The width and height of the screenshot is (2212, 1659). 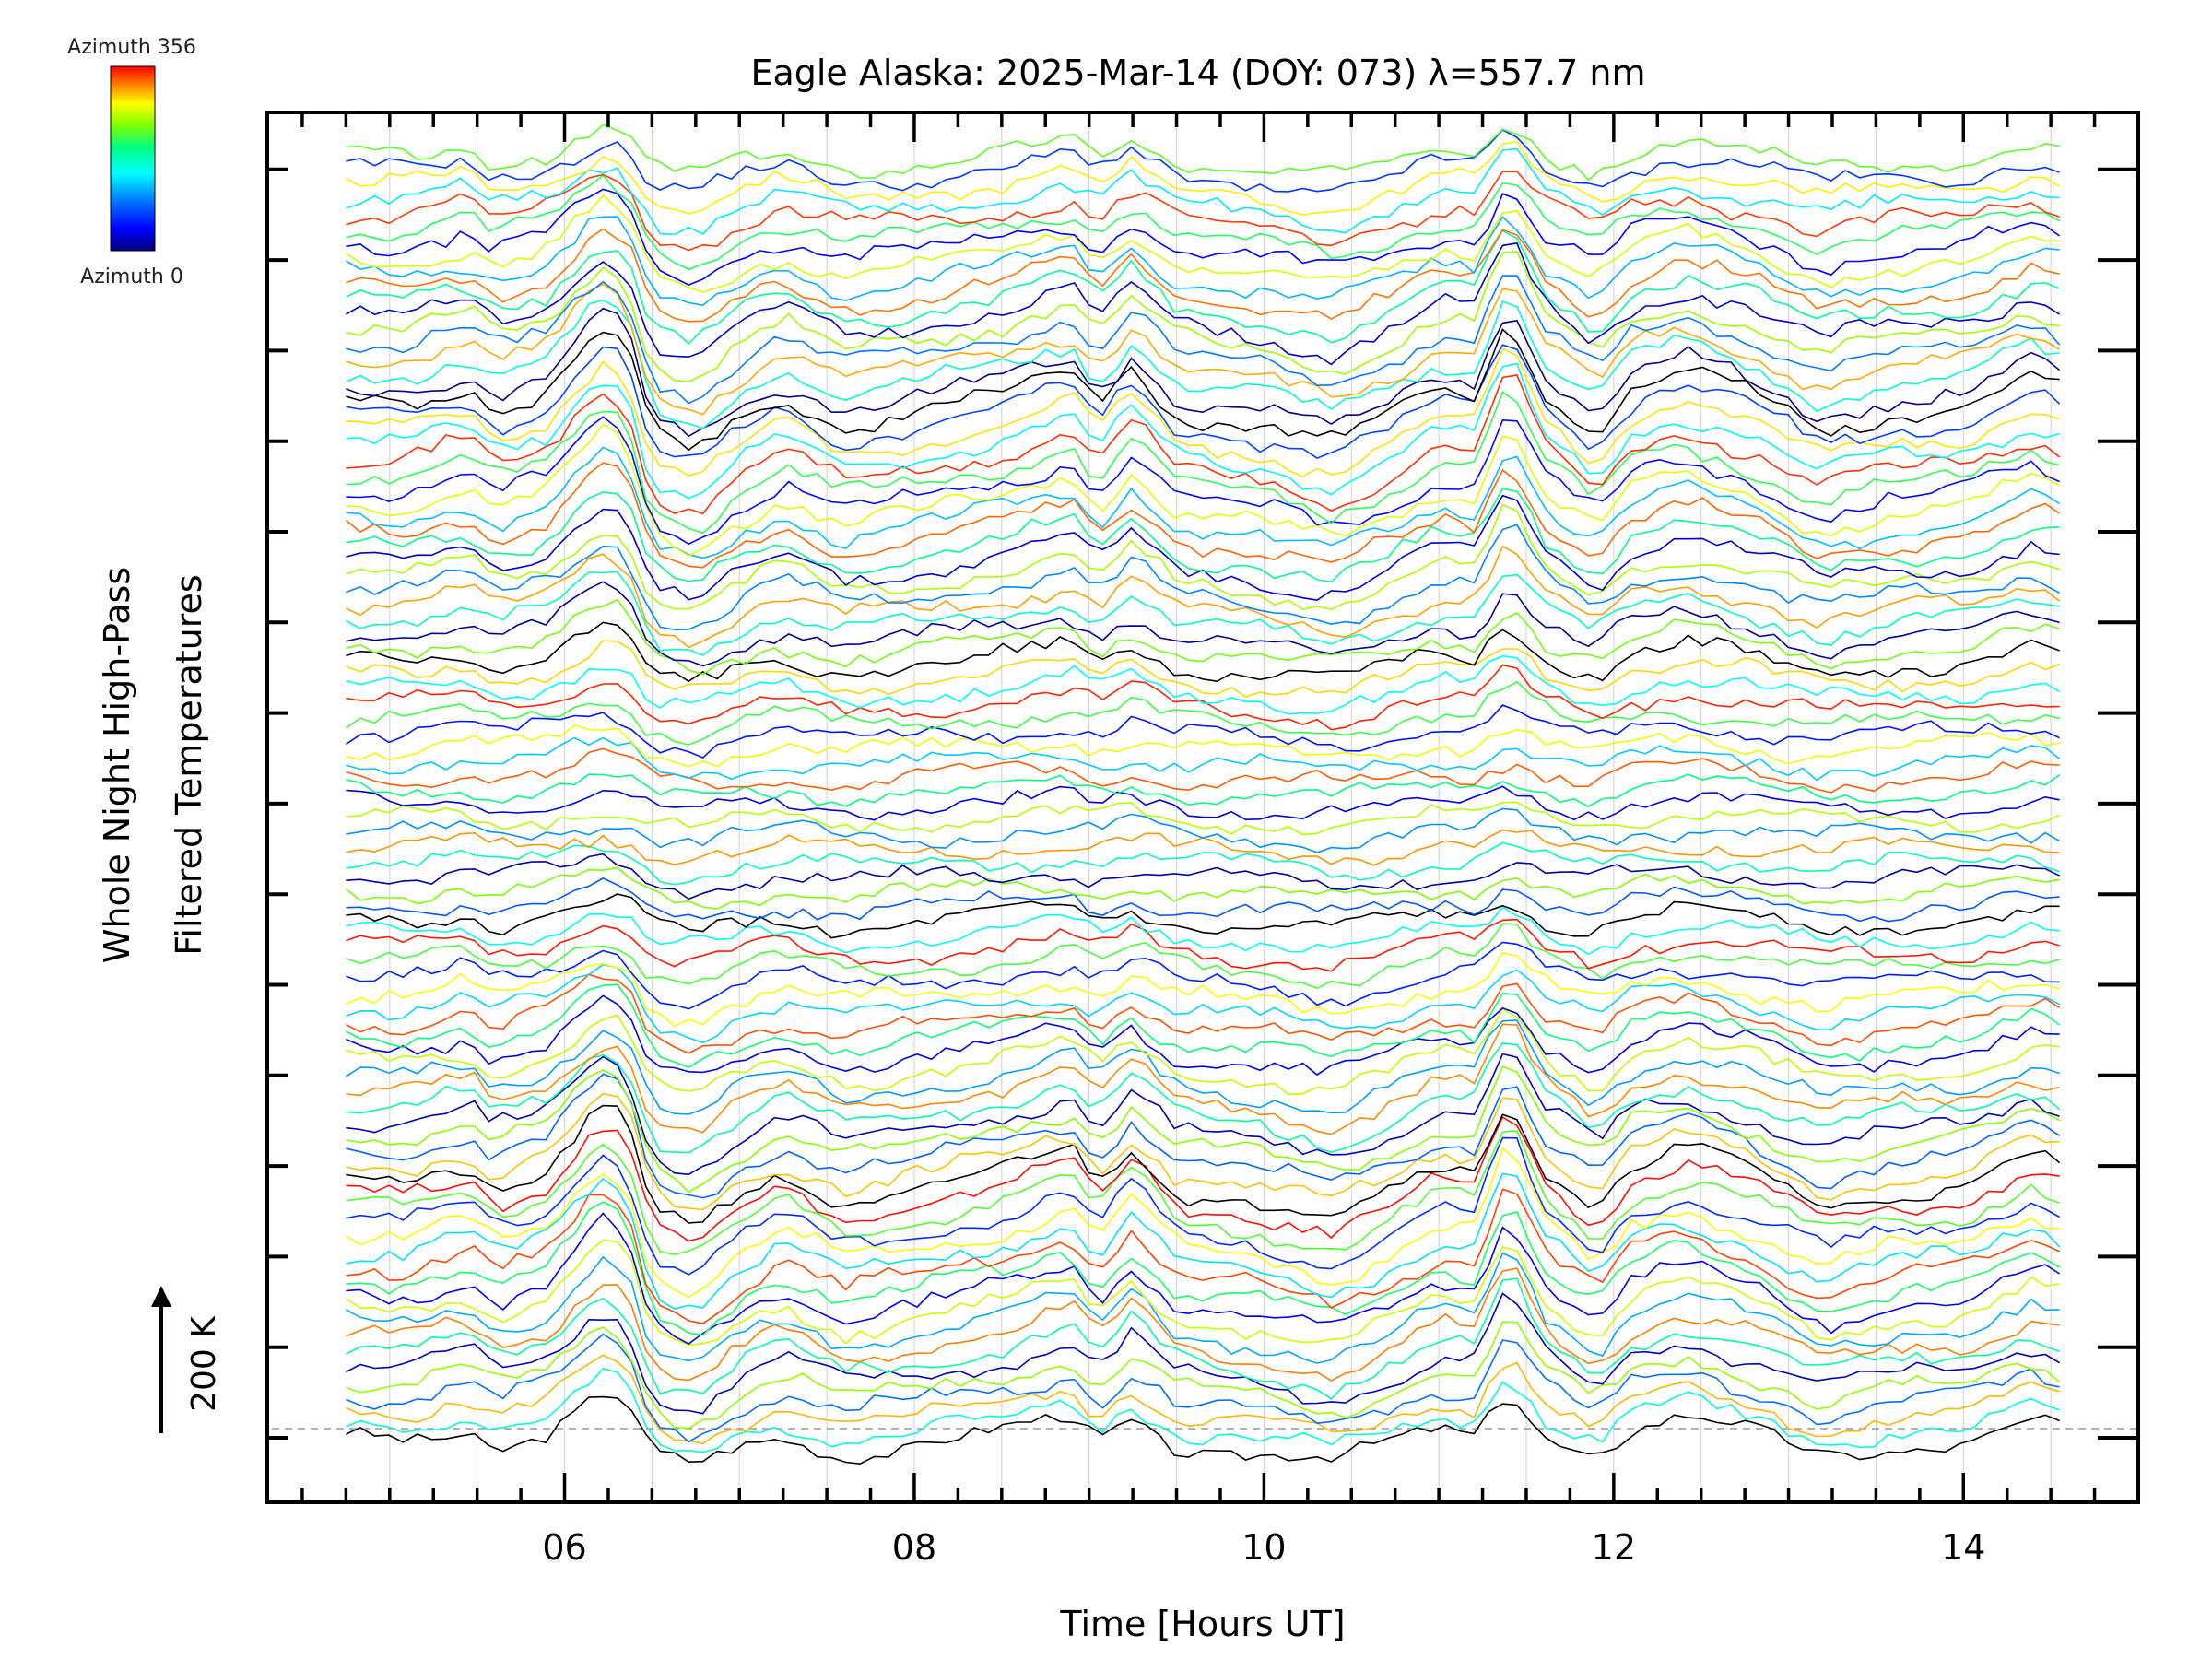 What do you see at coordinates (1963, 1547) in the screenshot?
I see `x-tick-label: 14` at bounding box center [1963, 1547].